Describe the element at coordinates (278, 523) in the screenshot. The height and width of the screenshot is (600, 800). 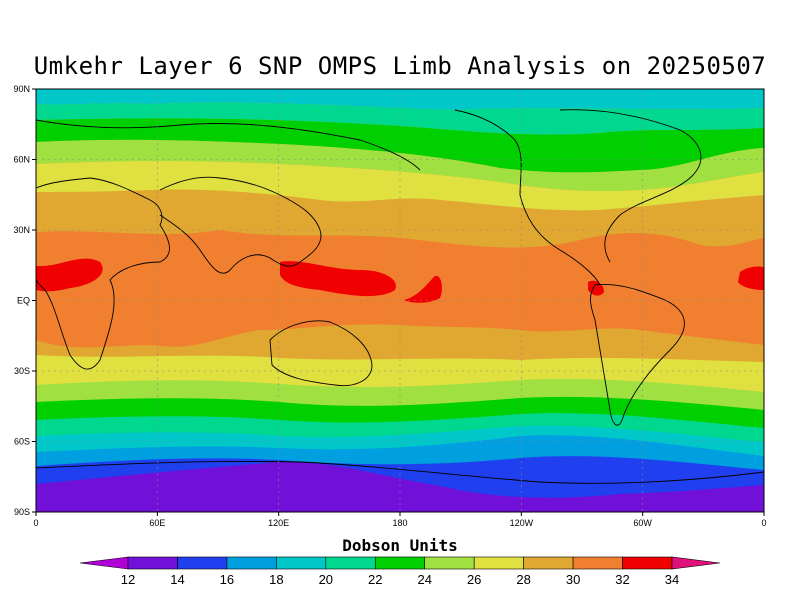
I see `lon-tick-label: 120E` at that location.